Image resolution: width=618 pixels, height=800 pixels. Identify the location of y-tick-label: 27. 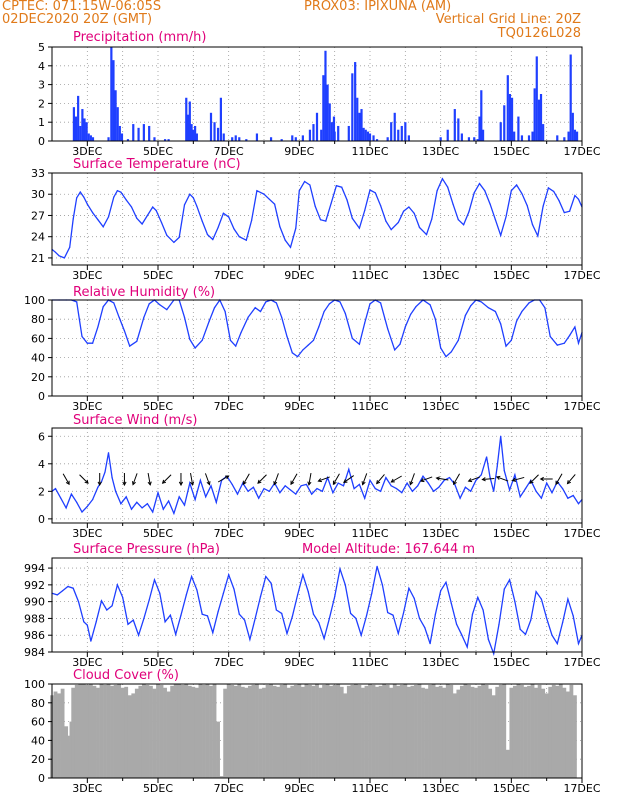
(38, 215).